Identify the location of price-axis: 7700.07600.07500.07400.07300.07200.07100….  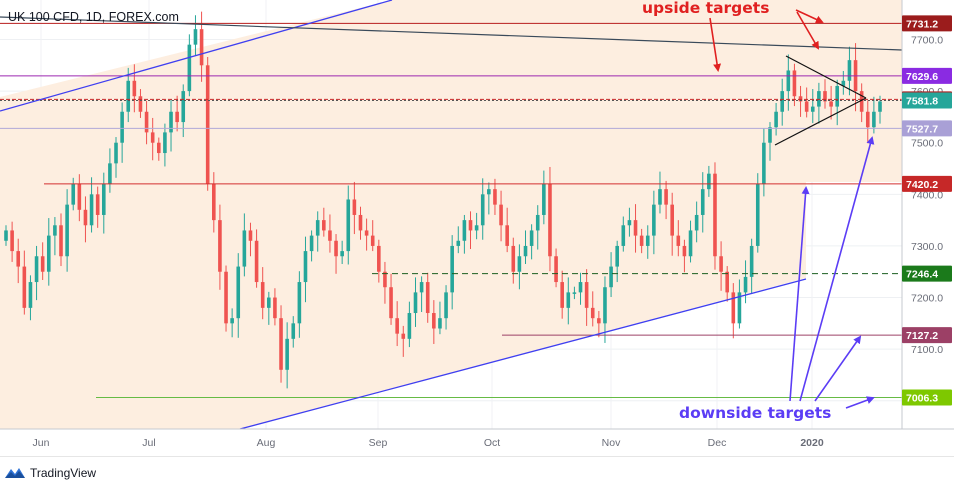
(927, 214).